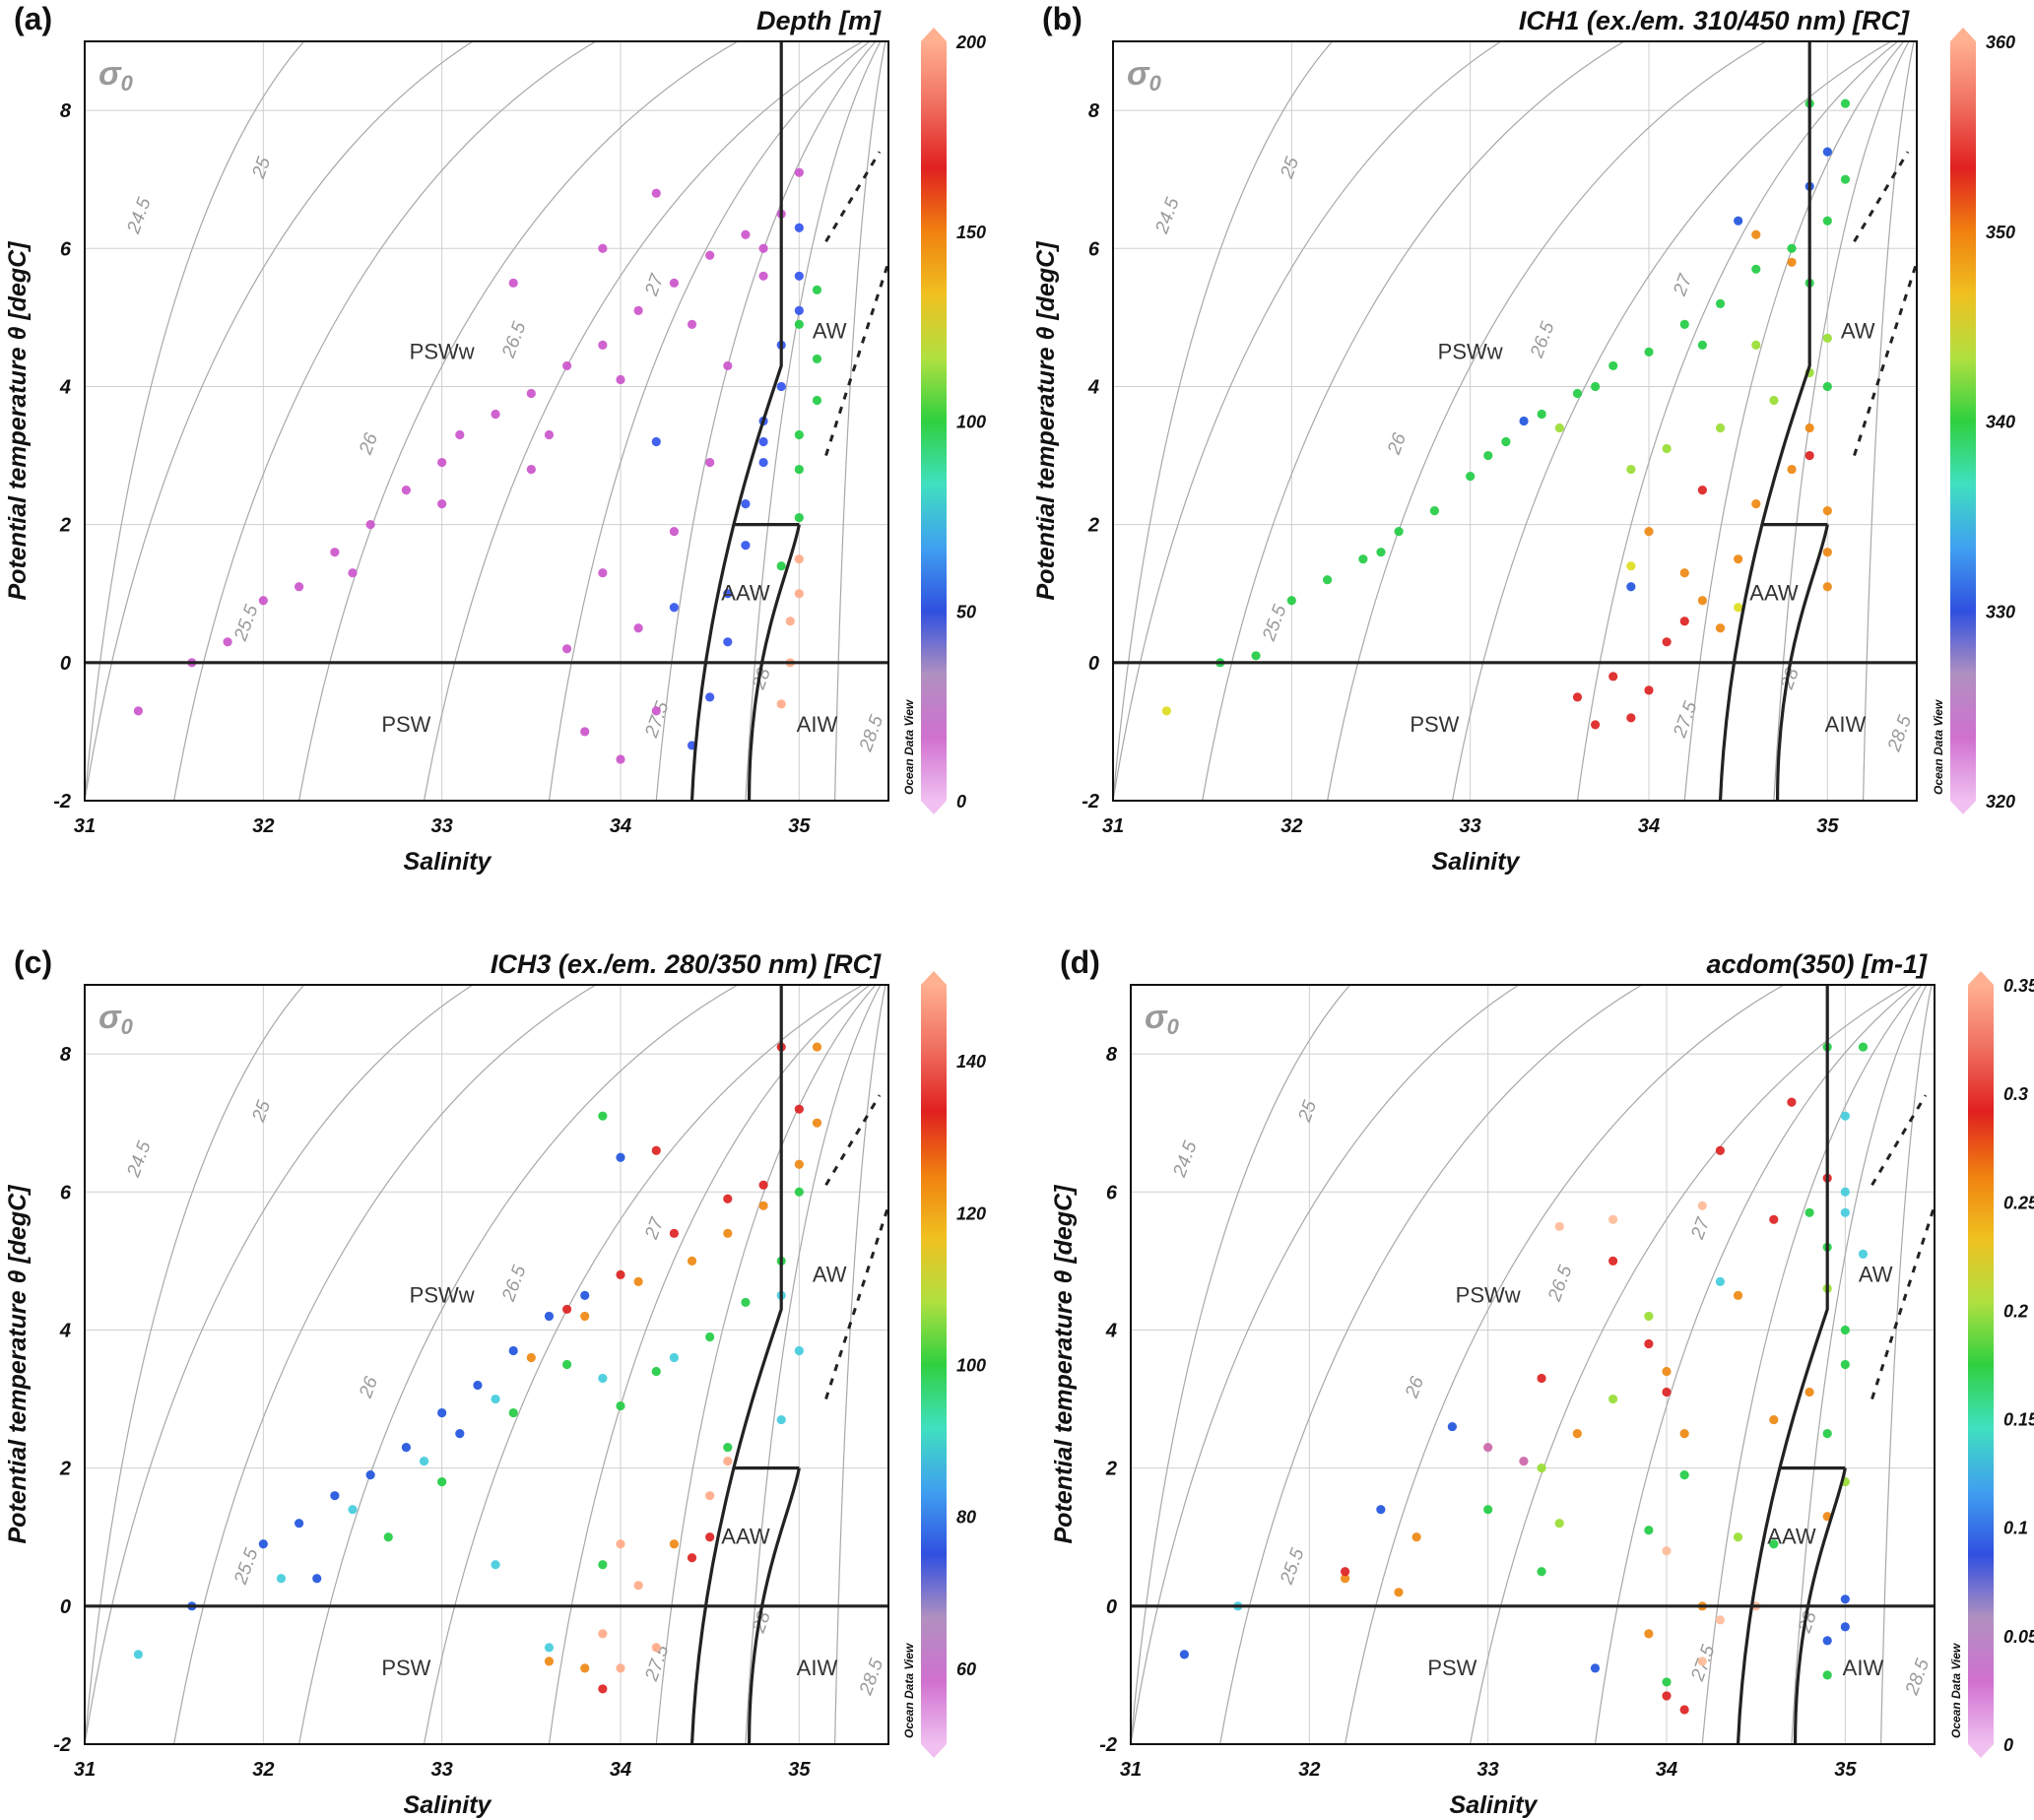 The image size is (2034, 1820). I want to click on colorbar-tick-label: 330, so click(2000, 611).